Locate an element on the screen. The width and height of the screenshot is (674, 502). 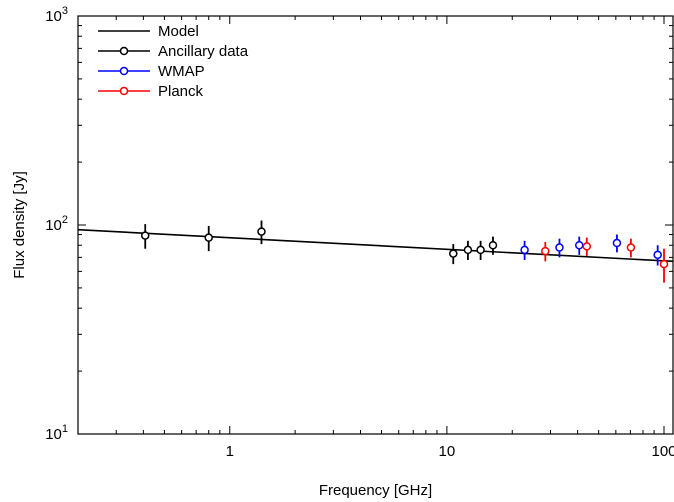
legend: Model Ancillary data WMAP Planck is located at coordinates (173, 61).